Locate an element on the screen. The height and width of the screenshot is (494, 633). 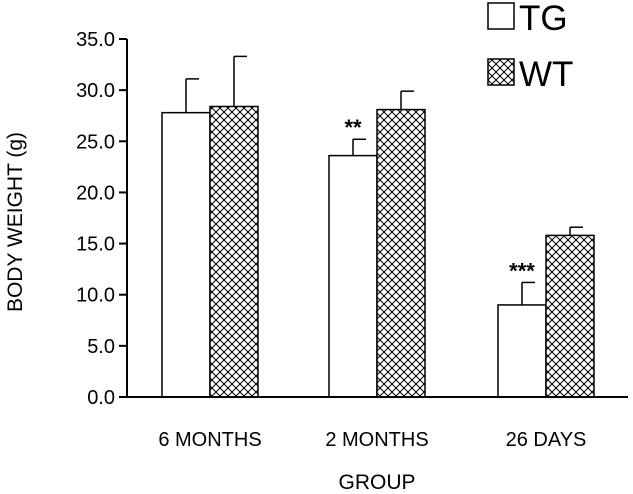
legend-label-wt: WT is located at coordinates (546, 74).